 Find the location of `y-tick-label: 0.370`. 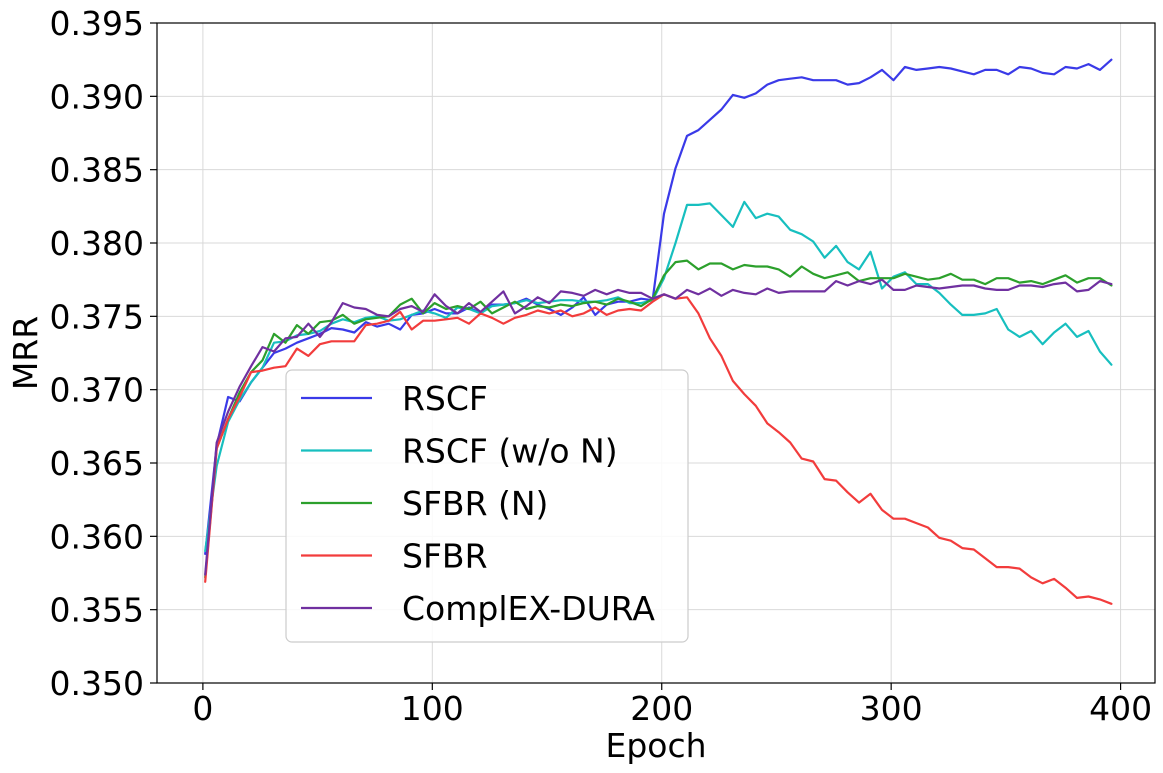

y-tick-label: 0.370 is located at coordinates (97, 390).